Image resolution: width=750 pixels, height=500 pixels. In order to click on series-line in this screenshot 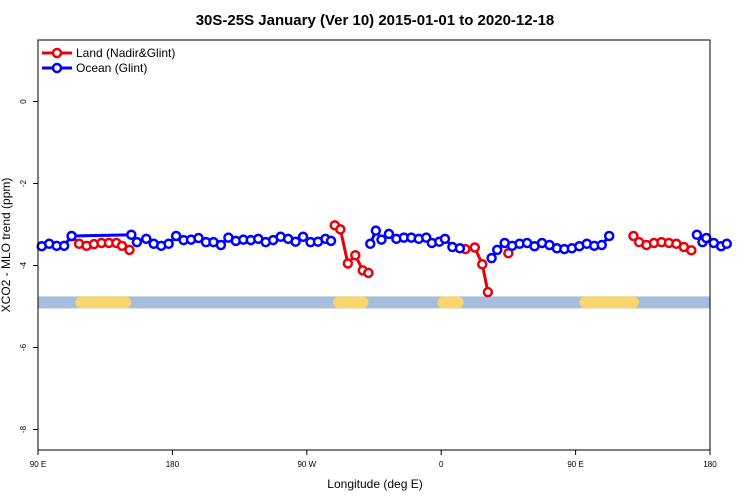, I will do `click(477, 269)`.